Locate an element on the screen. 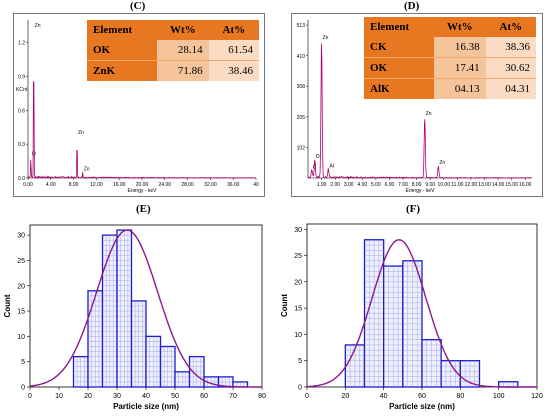 Image resolution: width=550 pixels, height=419 pixels. table-row: ZnK 71.86 38.46 is located at coordinates (173, 70).